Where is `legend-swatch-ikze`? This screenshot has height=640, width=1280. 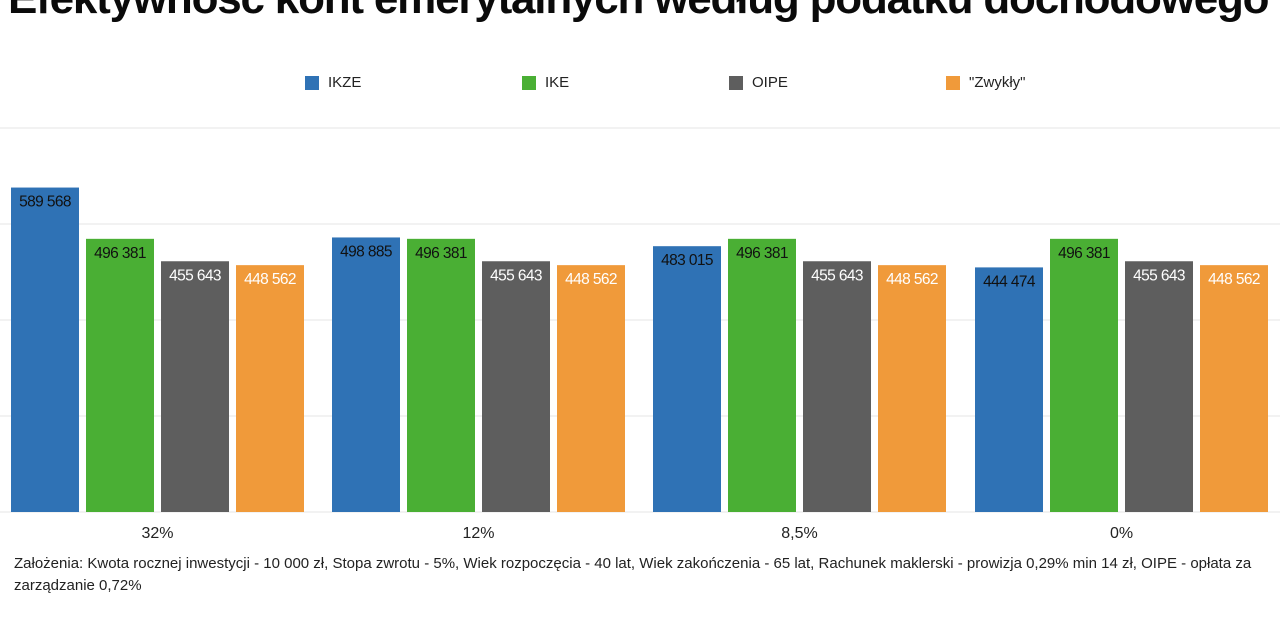 legend-swatch-ikze is located at coordinates (312, 82).